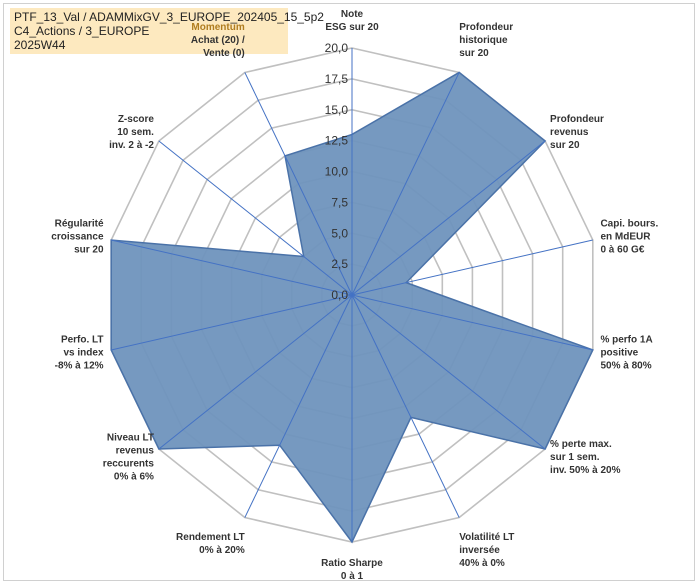 The width and height of the screenshot is (700, 586). What do you see at coordinates (339, 233) in the screenshot?
I see `tick-label: 5,0` at bounding box center [339, 233].